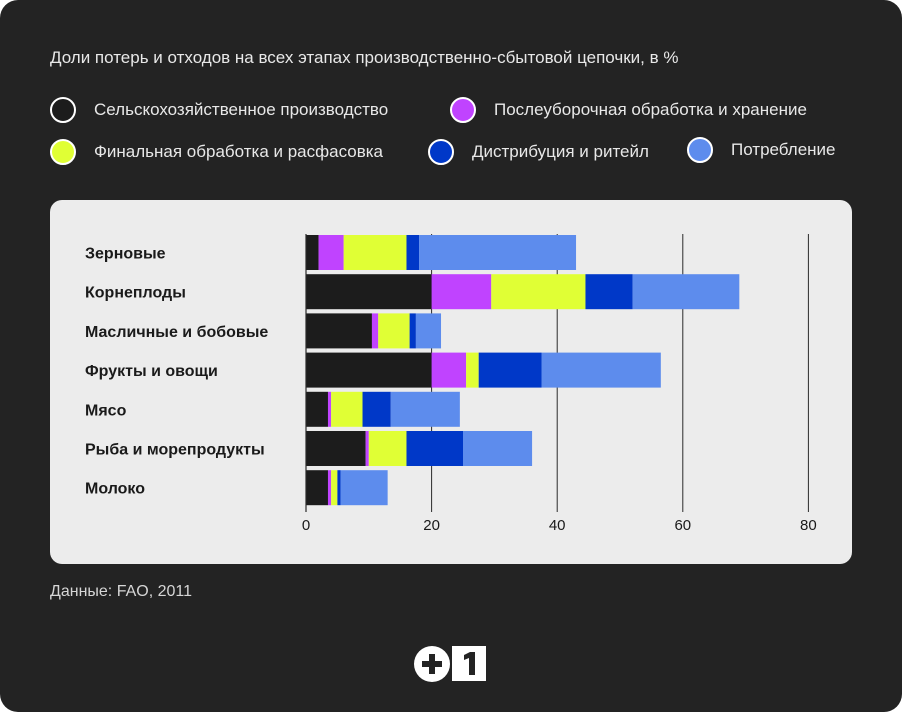 This screenshot has height=712, width=902. I want to click on category-label: Молоко, so click(115, 489).